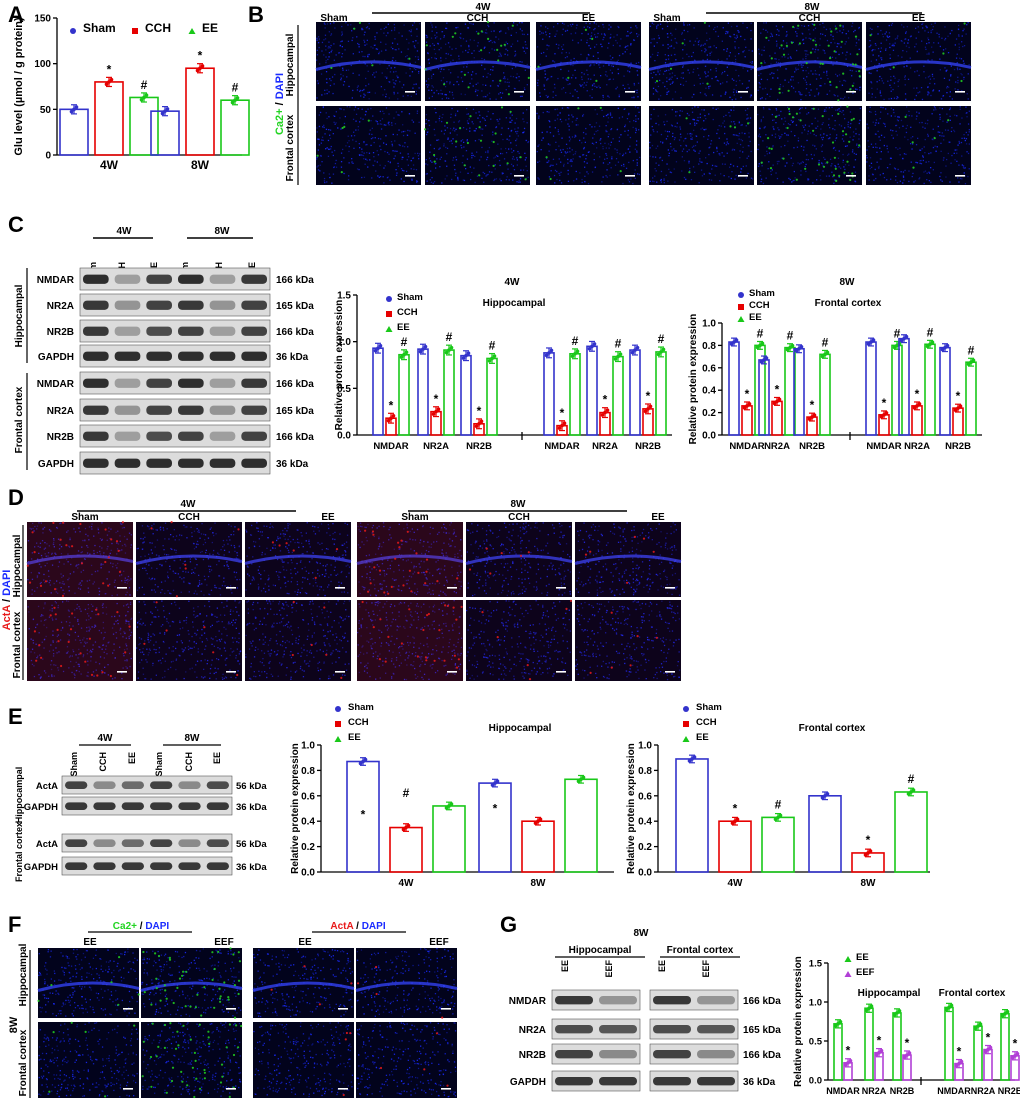  Describe the element at coordinates (851, 92) in the screenshot. I see `scale-bar` at that location.